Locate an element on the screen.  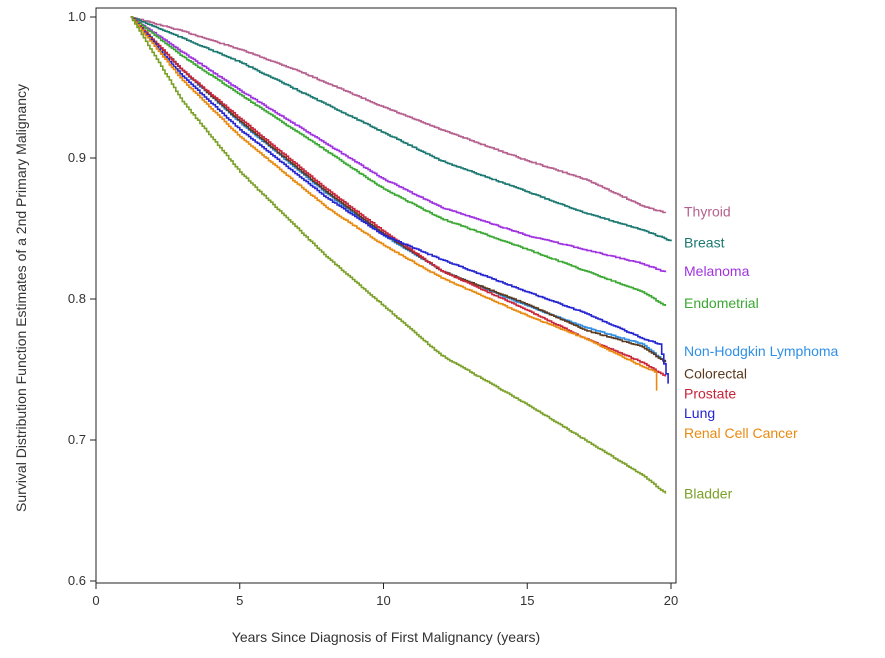
series-label-endometrial: Endometrial is located at coordinates (721, 303).